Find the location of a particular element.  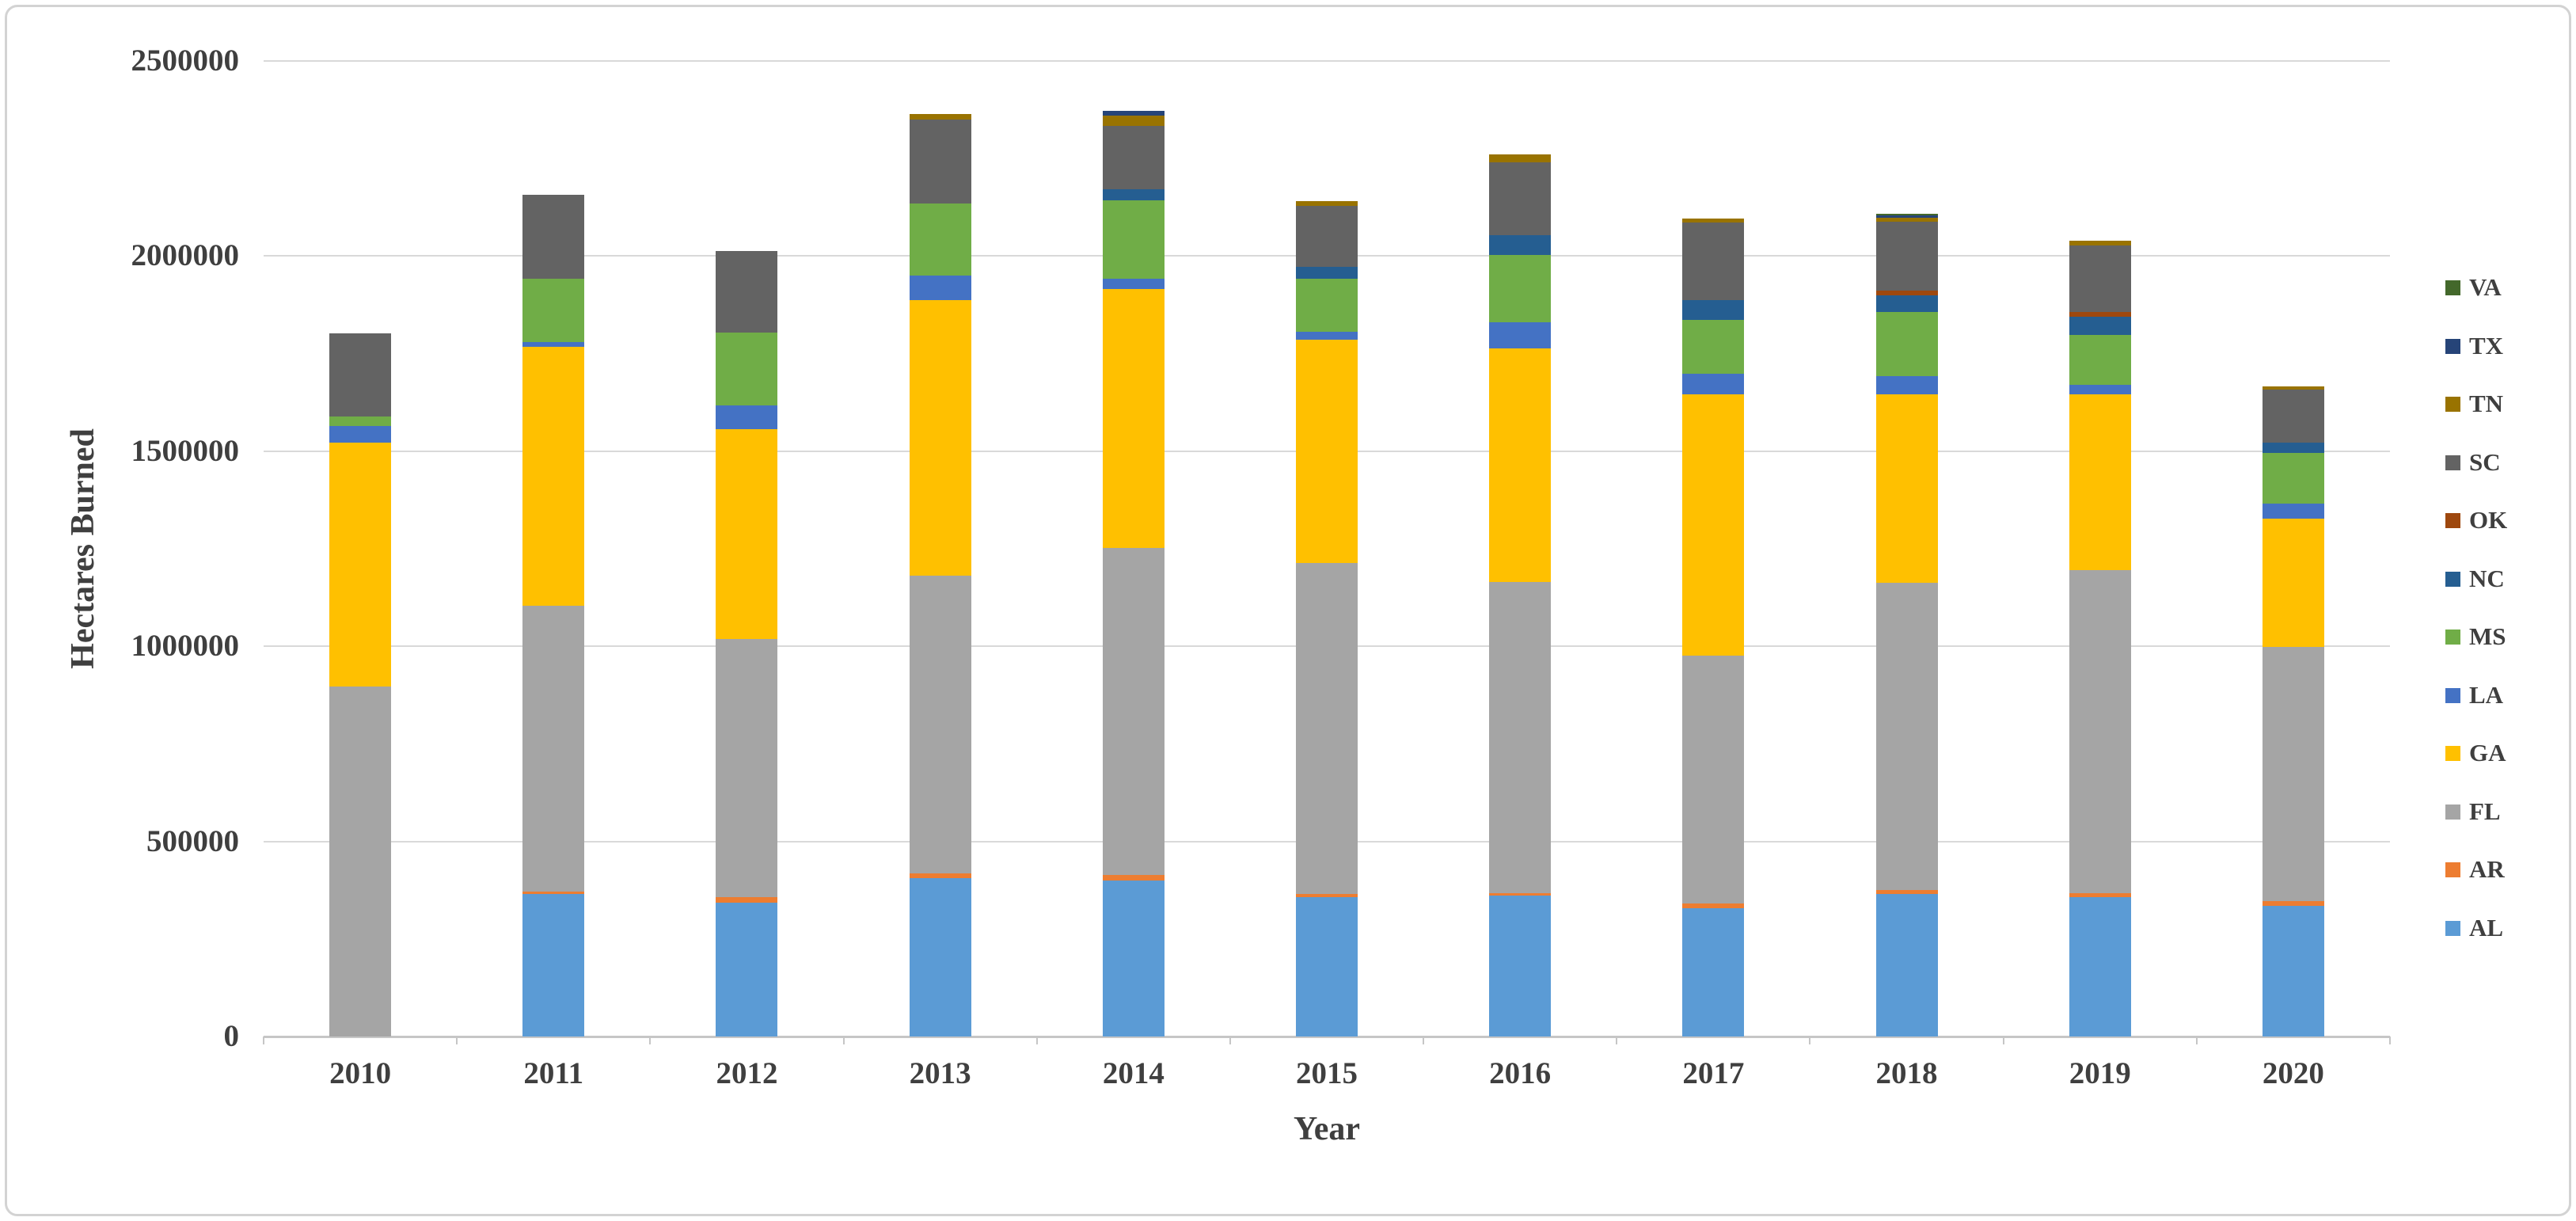

legend-swatch-LA is located at coordinates (2453, 695).